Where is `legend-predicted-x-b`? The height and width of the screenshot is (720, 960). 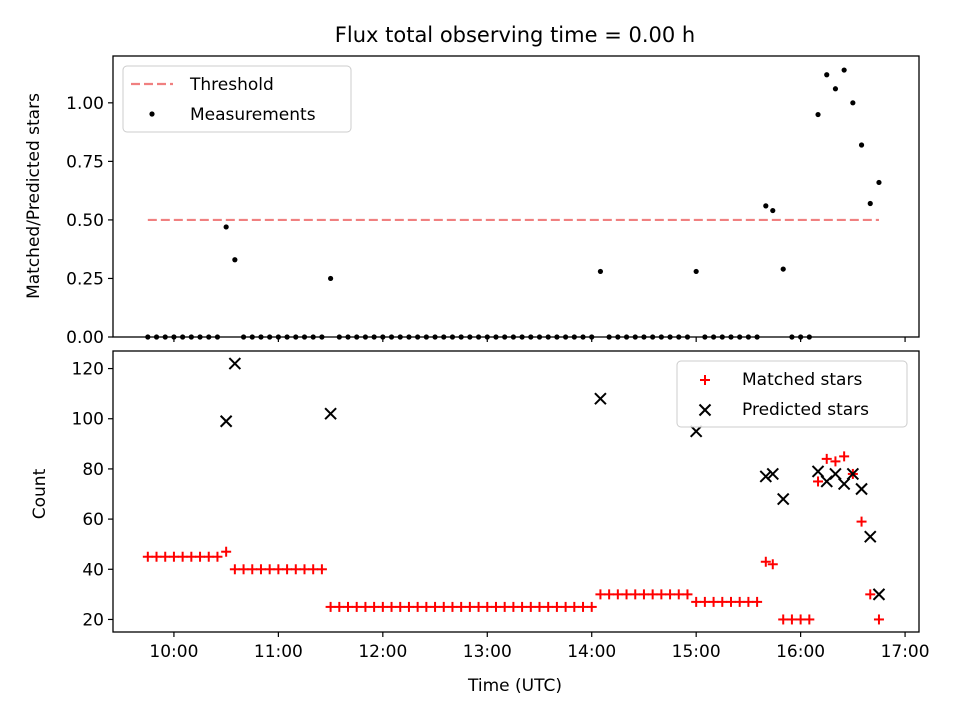 legend-predicted-x-b is located at coordinates (705, 410).